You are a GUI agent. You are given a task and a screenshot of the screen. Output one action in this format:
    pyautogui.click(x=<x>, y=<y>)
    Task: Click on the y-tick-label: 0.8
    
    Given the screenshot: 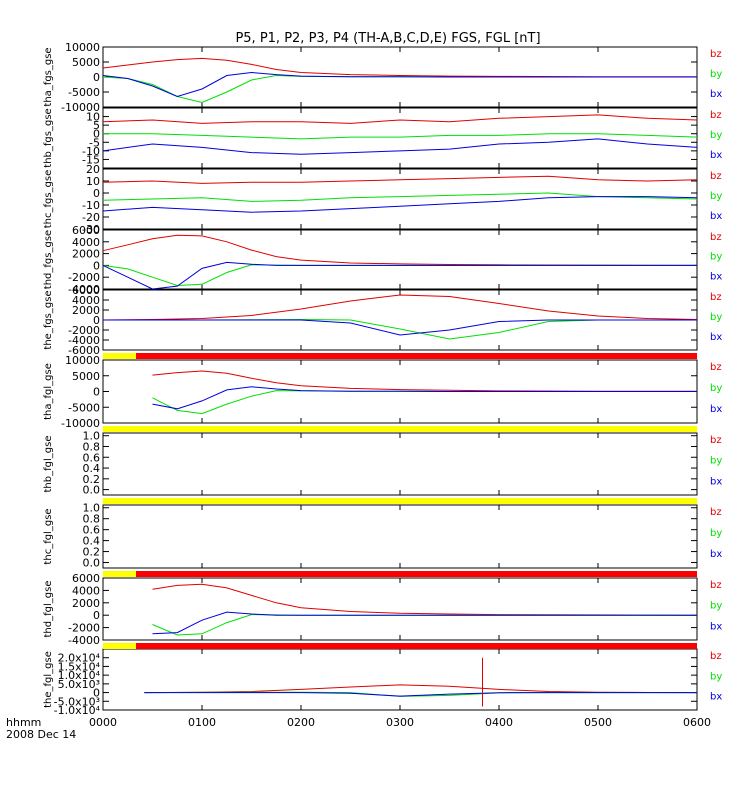 What is the action you would take?
    pyautogui.click(x=92, y=519)
    